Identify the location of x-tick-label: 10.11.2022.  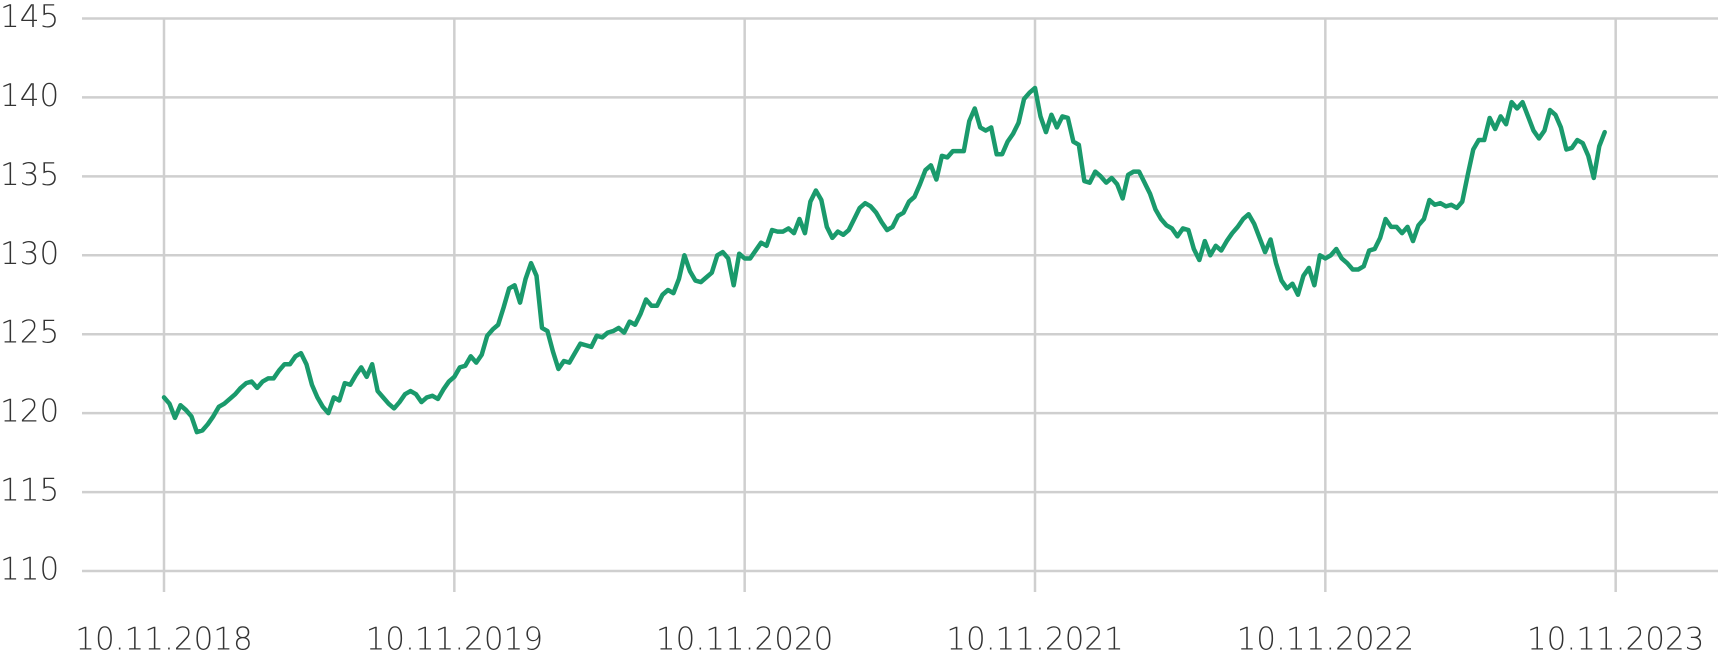
(1326, 640).